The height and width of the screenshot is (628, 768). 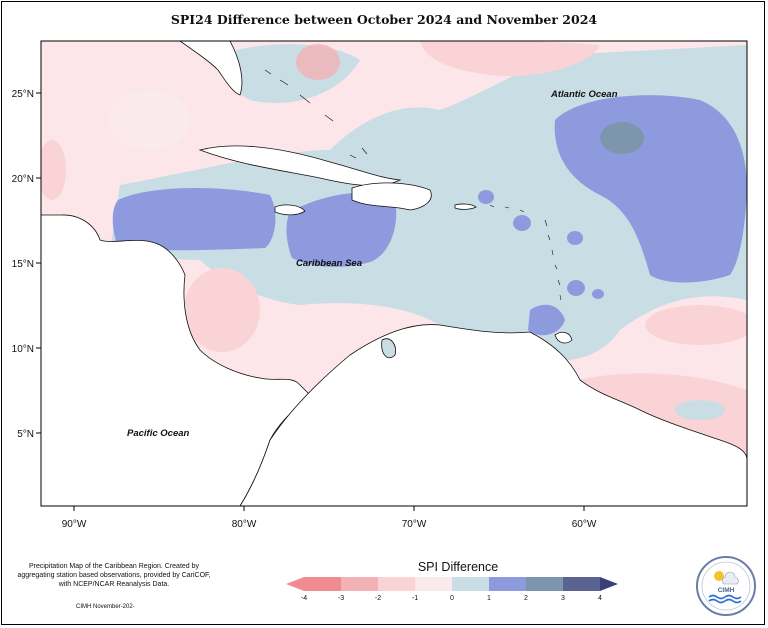 What do you see at coordinates (510, 58) in the screenshot?
I see `north-negative-blob` at bounding box center [510, 58].